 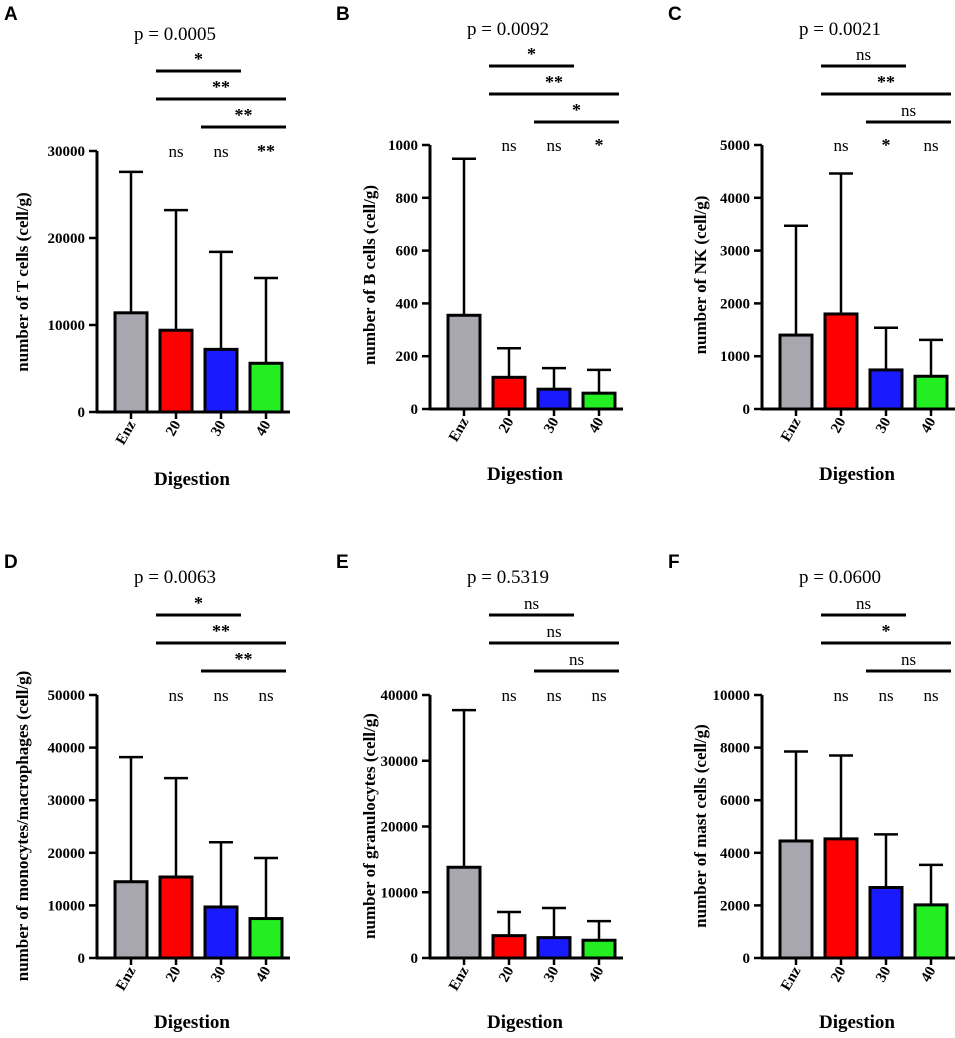 What do you see at coordinates (508, 577) in the screenshot?
I see `p-value: p = 0.5319` at bounding box center [508, 577].